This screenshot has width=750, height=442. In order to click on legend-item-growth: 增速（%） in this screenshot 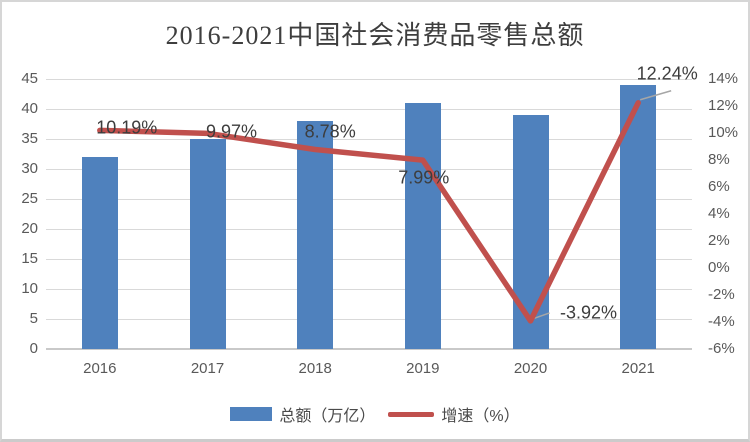, I will do `click(454, 414)`.